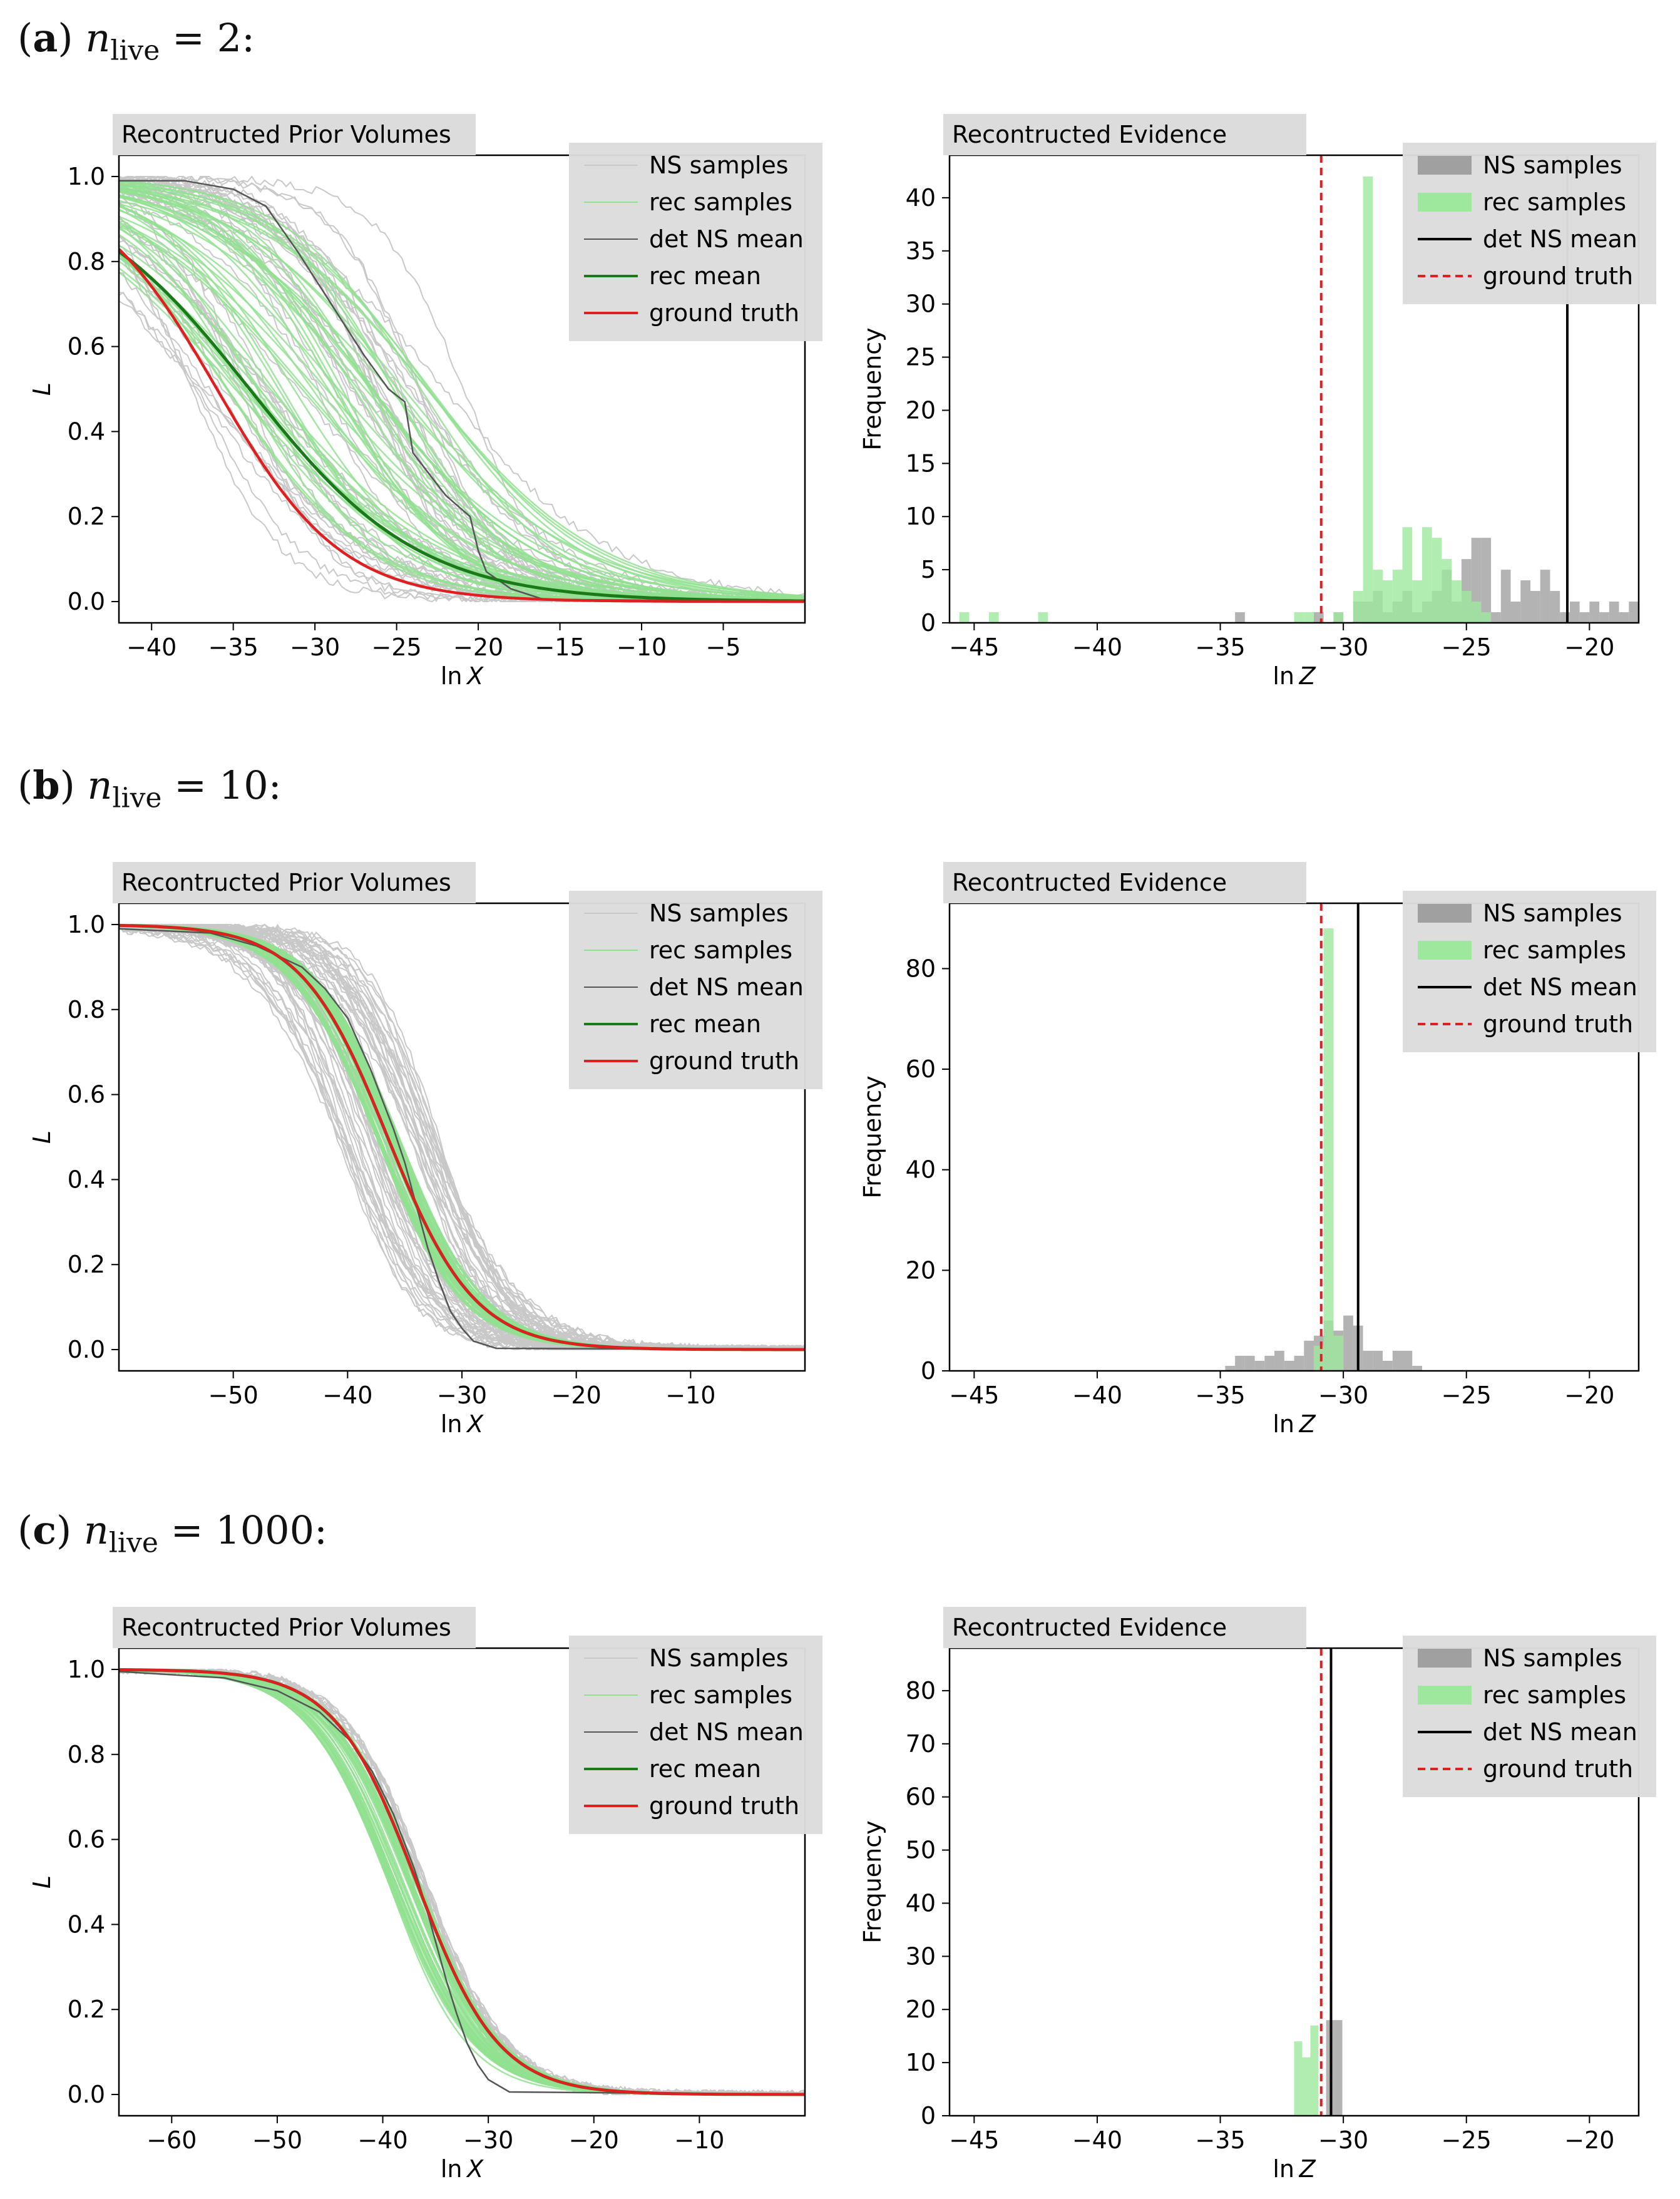  I want to click on y-tick-label: 80, so click(921, 968).